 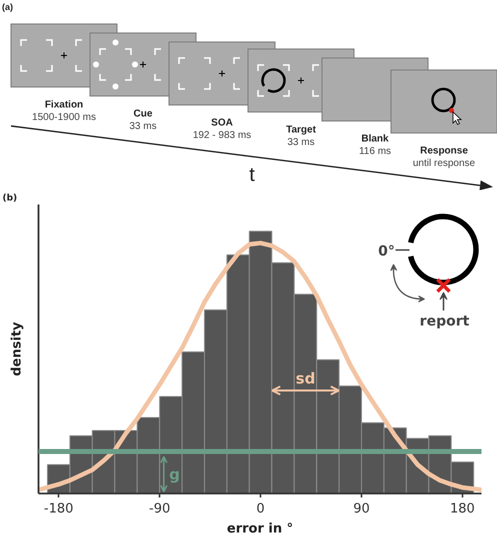 What do you see at coordinates (361, 509) in the screenshot?
I see `x-tick-label: 90` at bounding box center [361, 509].